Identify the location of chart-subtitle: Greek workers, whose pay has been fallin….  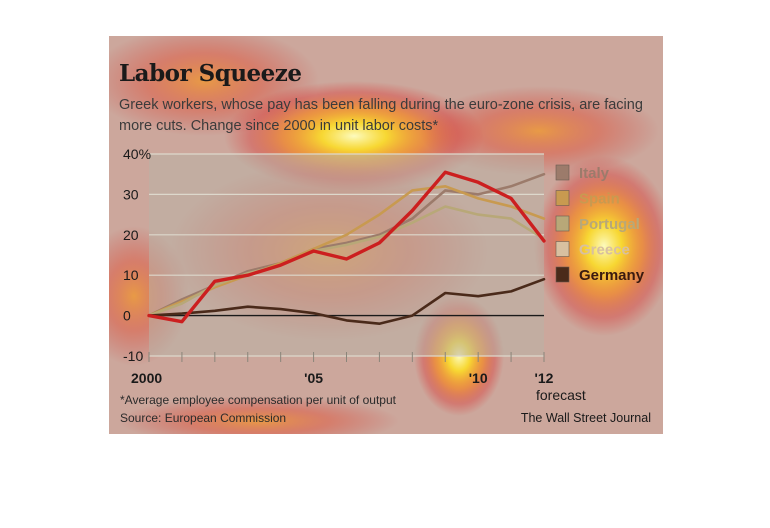
(381, 115).